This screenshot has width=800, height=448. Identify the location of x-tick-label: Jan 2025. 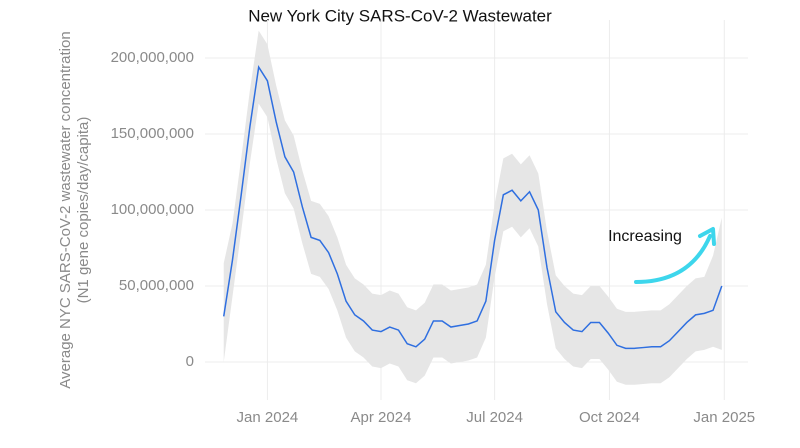
(724, 417).